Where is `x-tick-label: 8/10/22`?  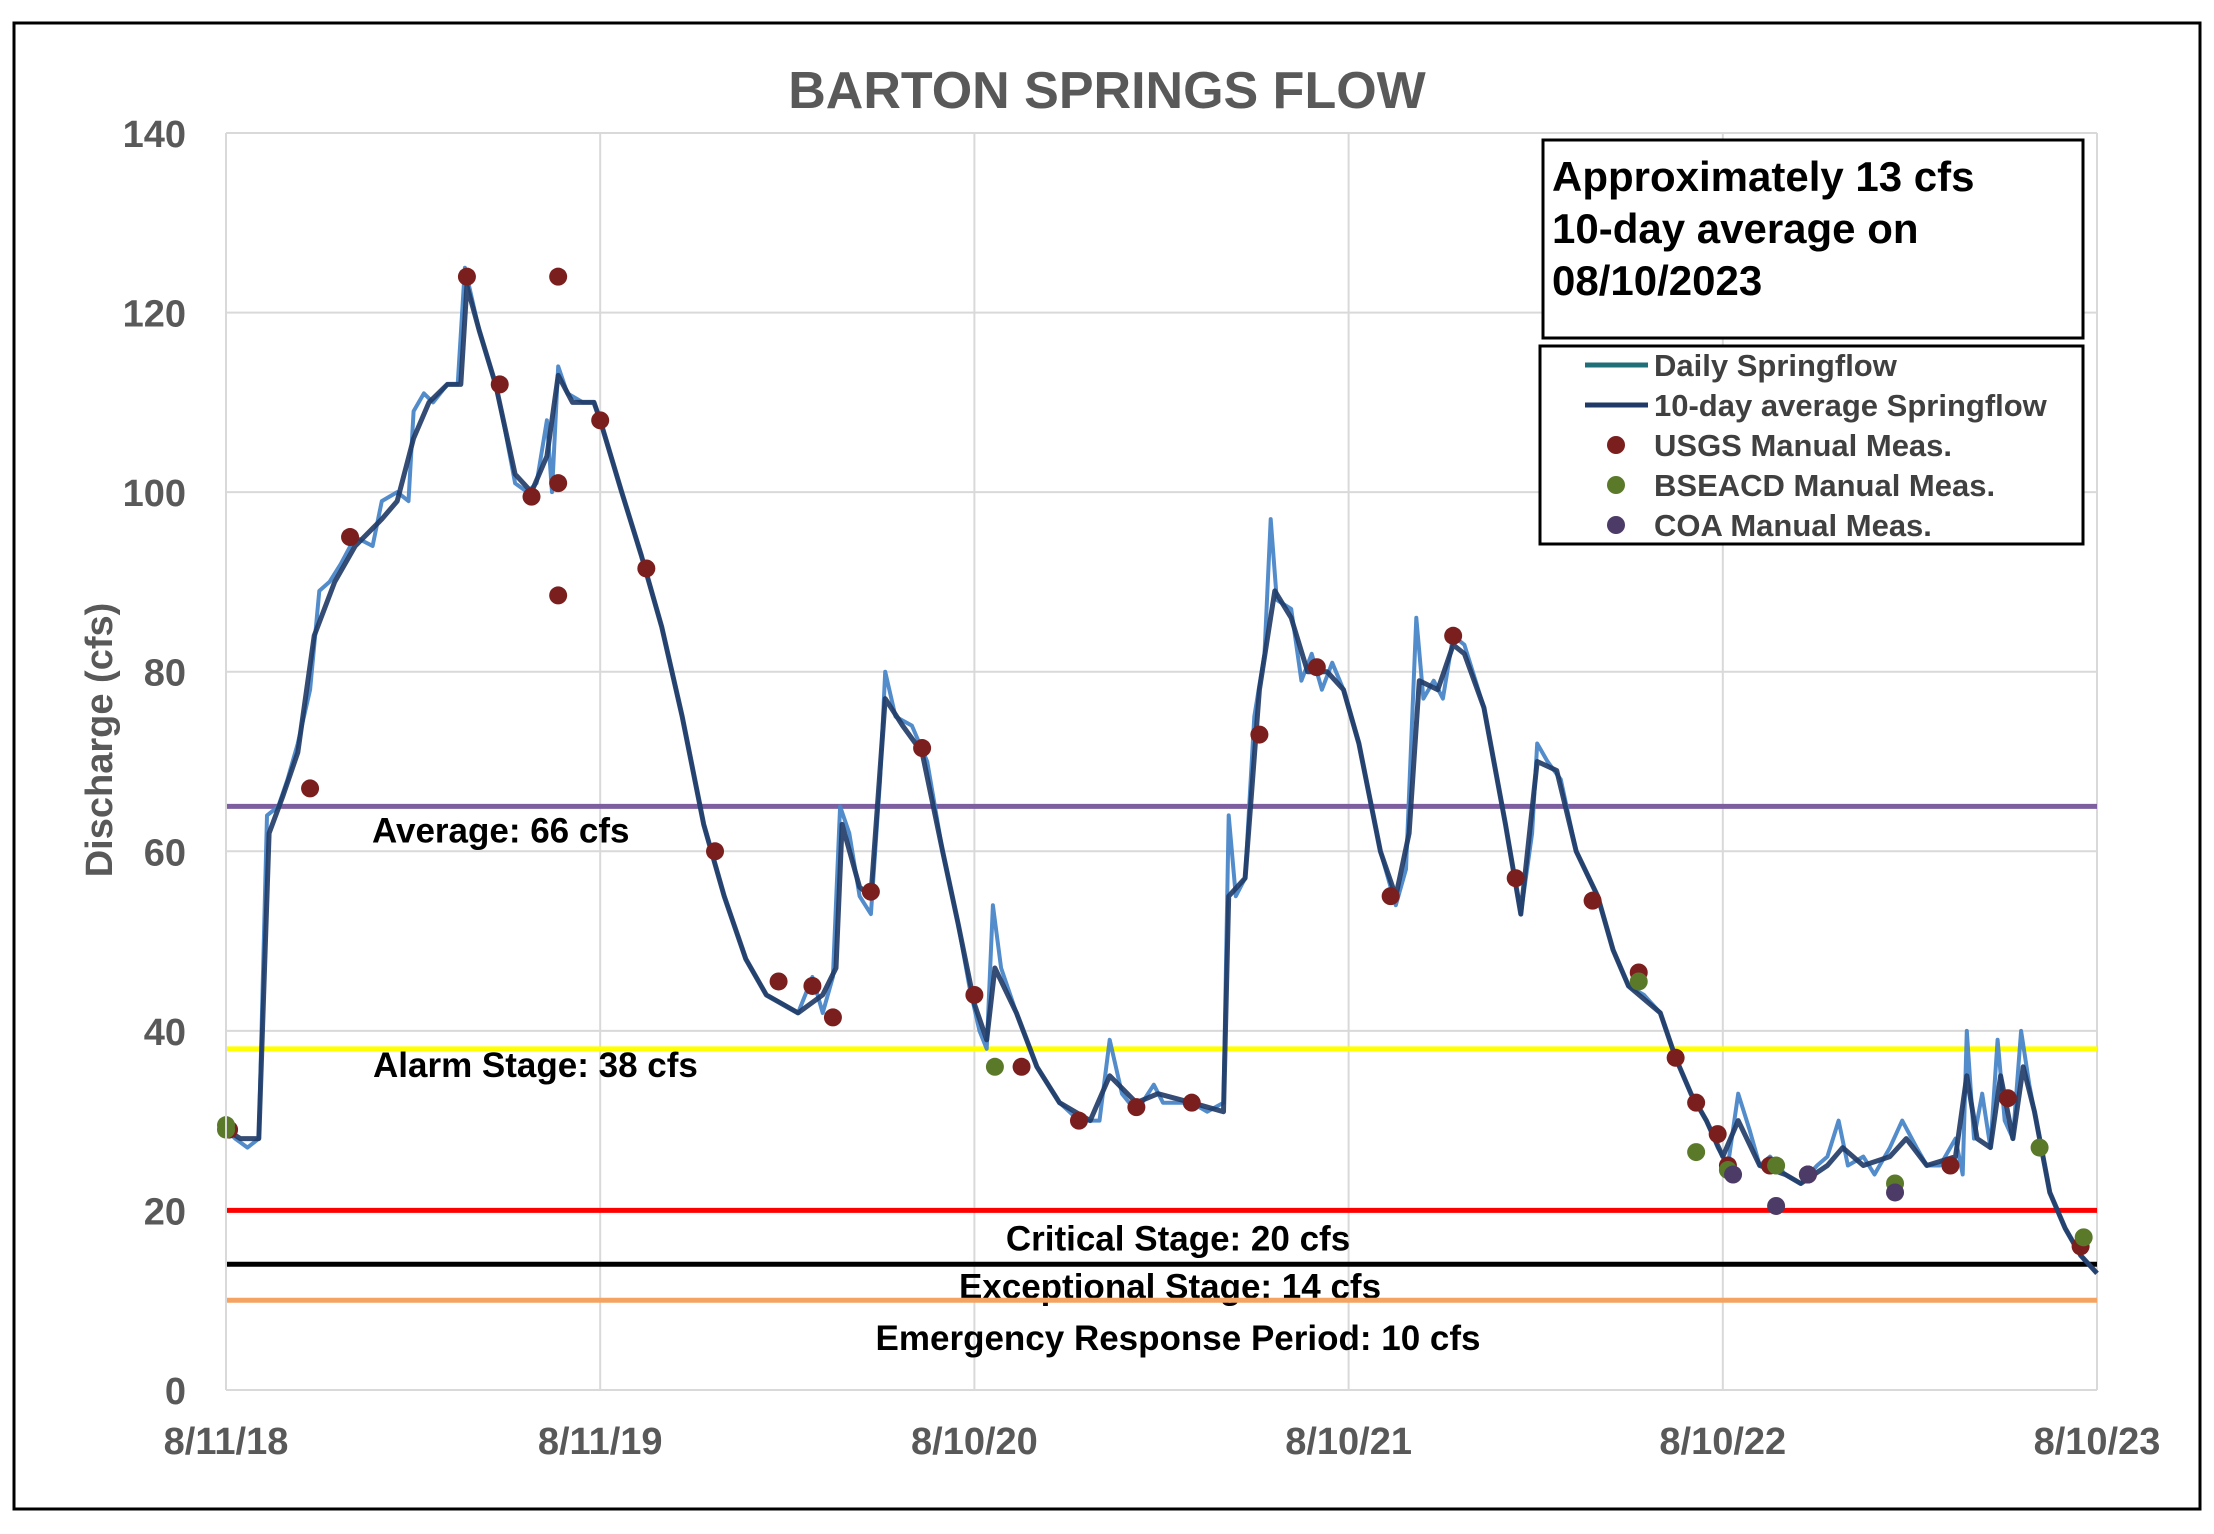
x-tick-label: 8/10/22 is located at coordinates (1722, 1442).